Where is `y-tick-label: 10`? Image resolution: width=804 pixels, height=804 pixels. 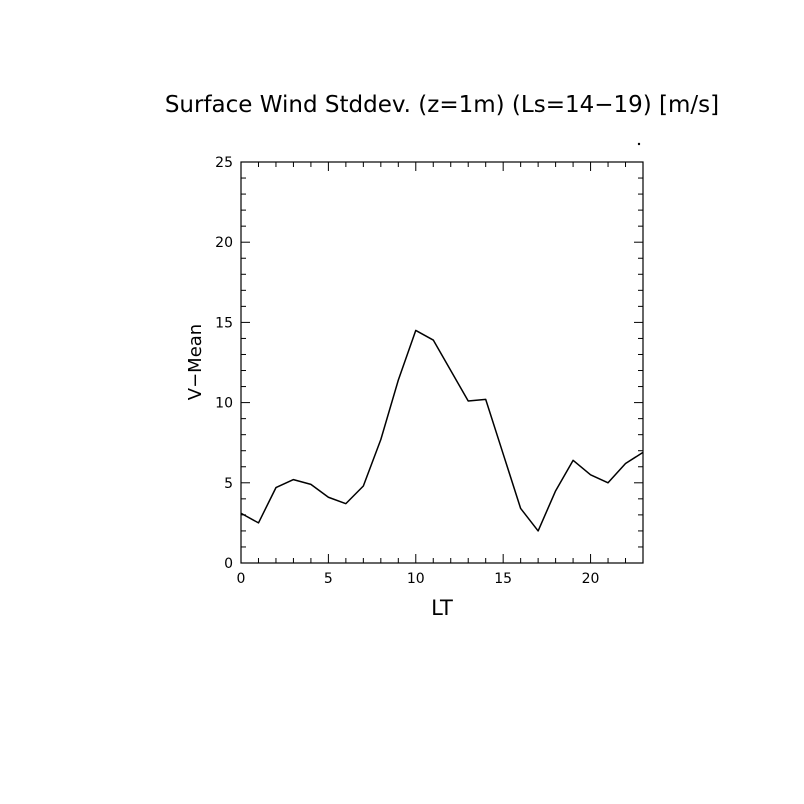
y-tick-label: 10 is located at coordinates (224, 404).